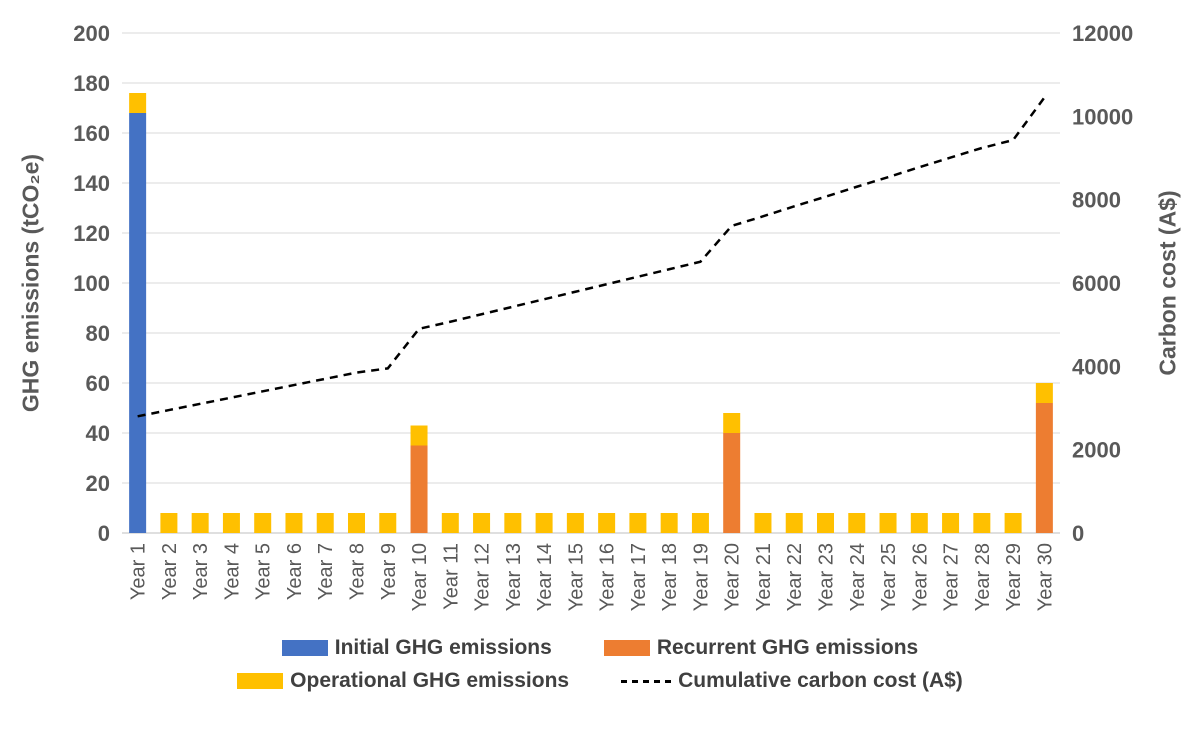 Image resolution: width=1200 pixels, height=739 pixels. I want to click on x-axis-category-label: Year 20, so click(733, 577).